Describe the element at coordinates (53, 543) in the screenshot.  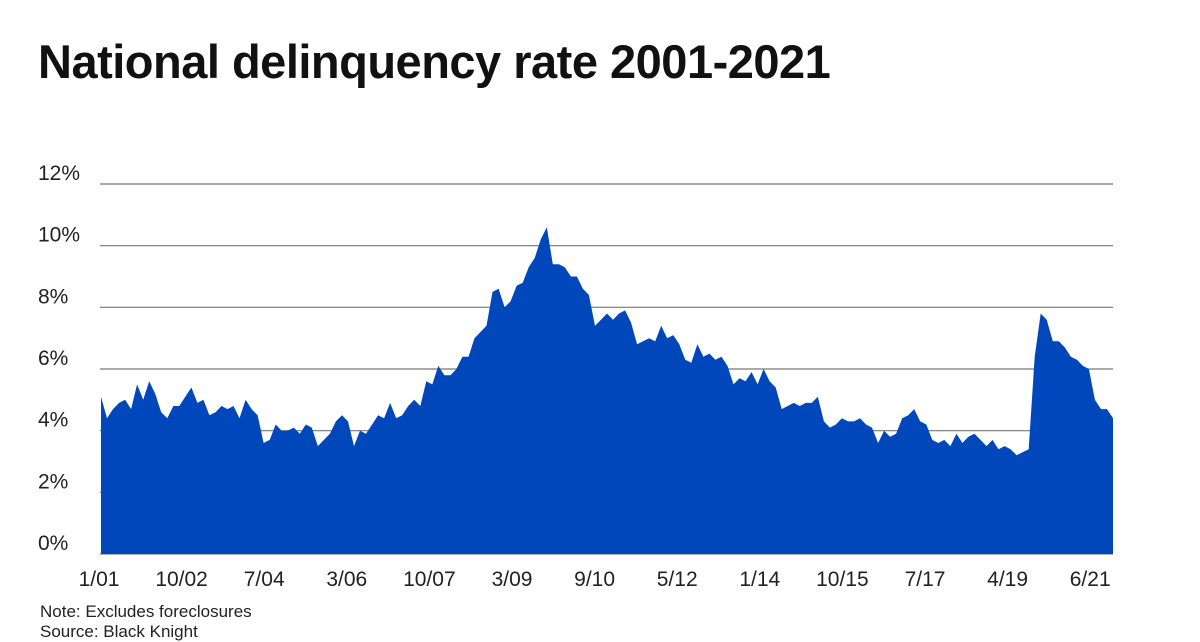
I see `y-tick-label: 0%` at that location.